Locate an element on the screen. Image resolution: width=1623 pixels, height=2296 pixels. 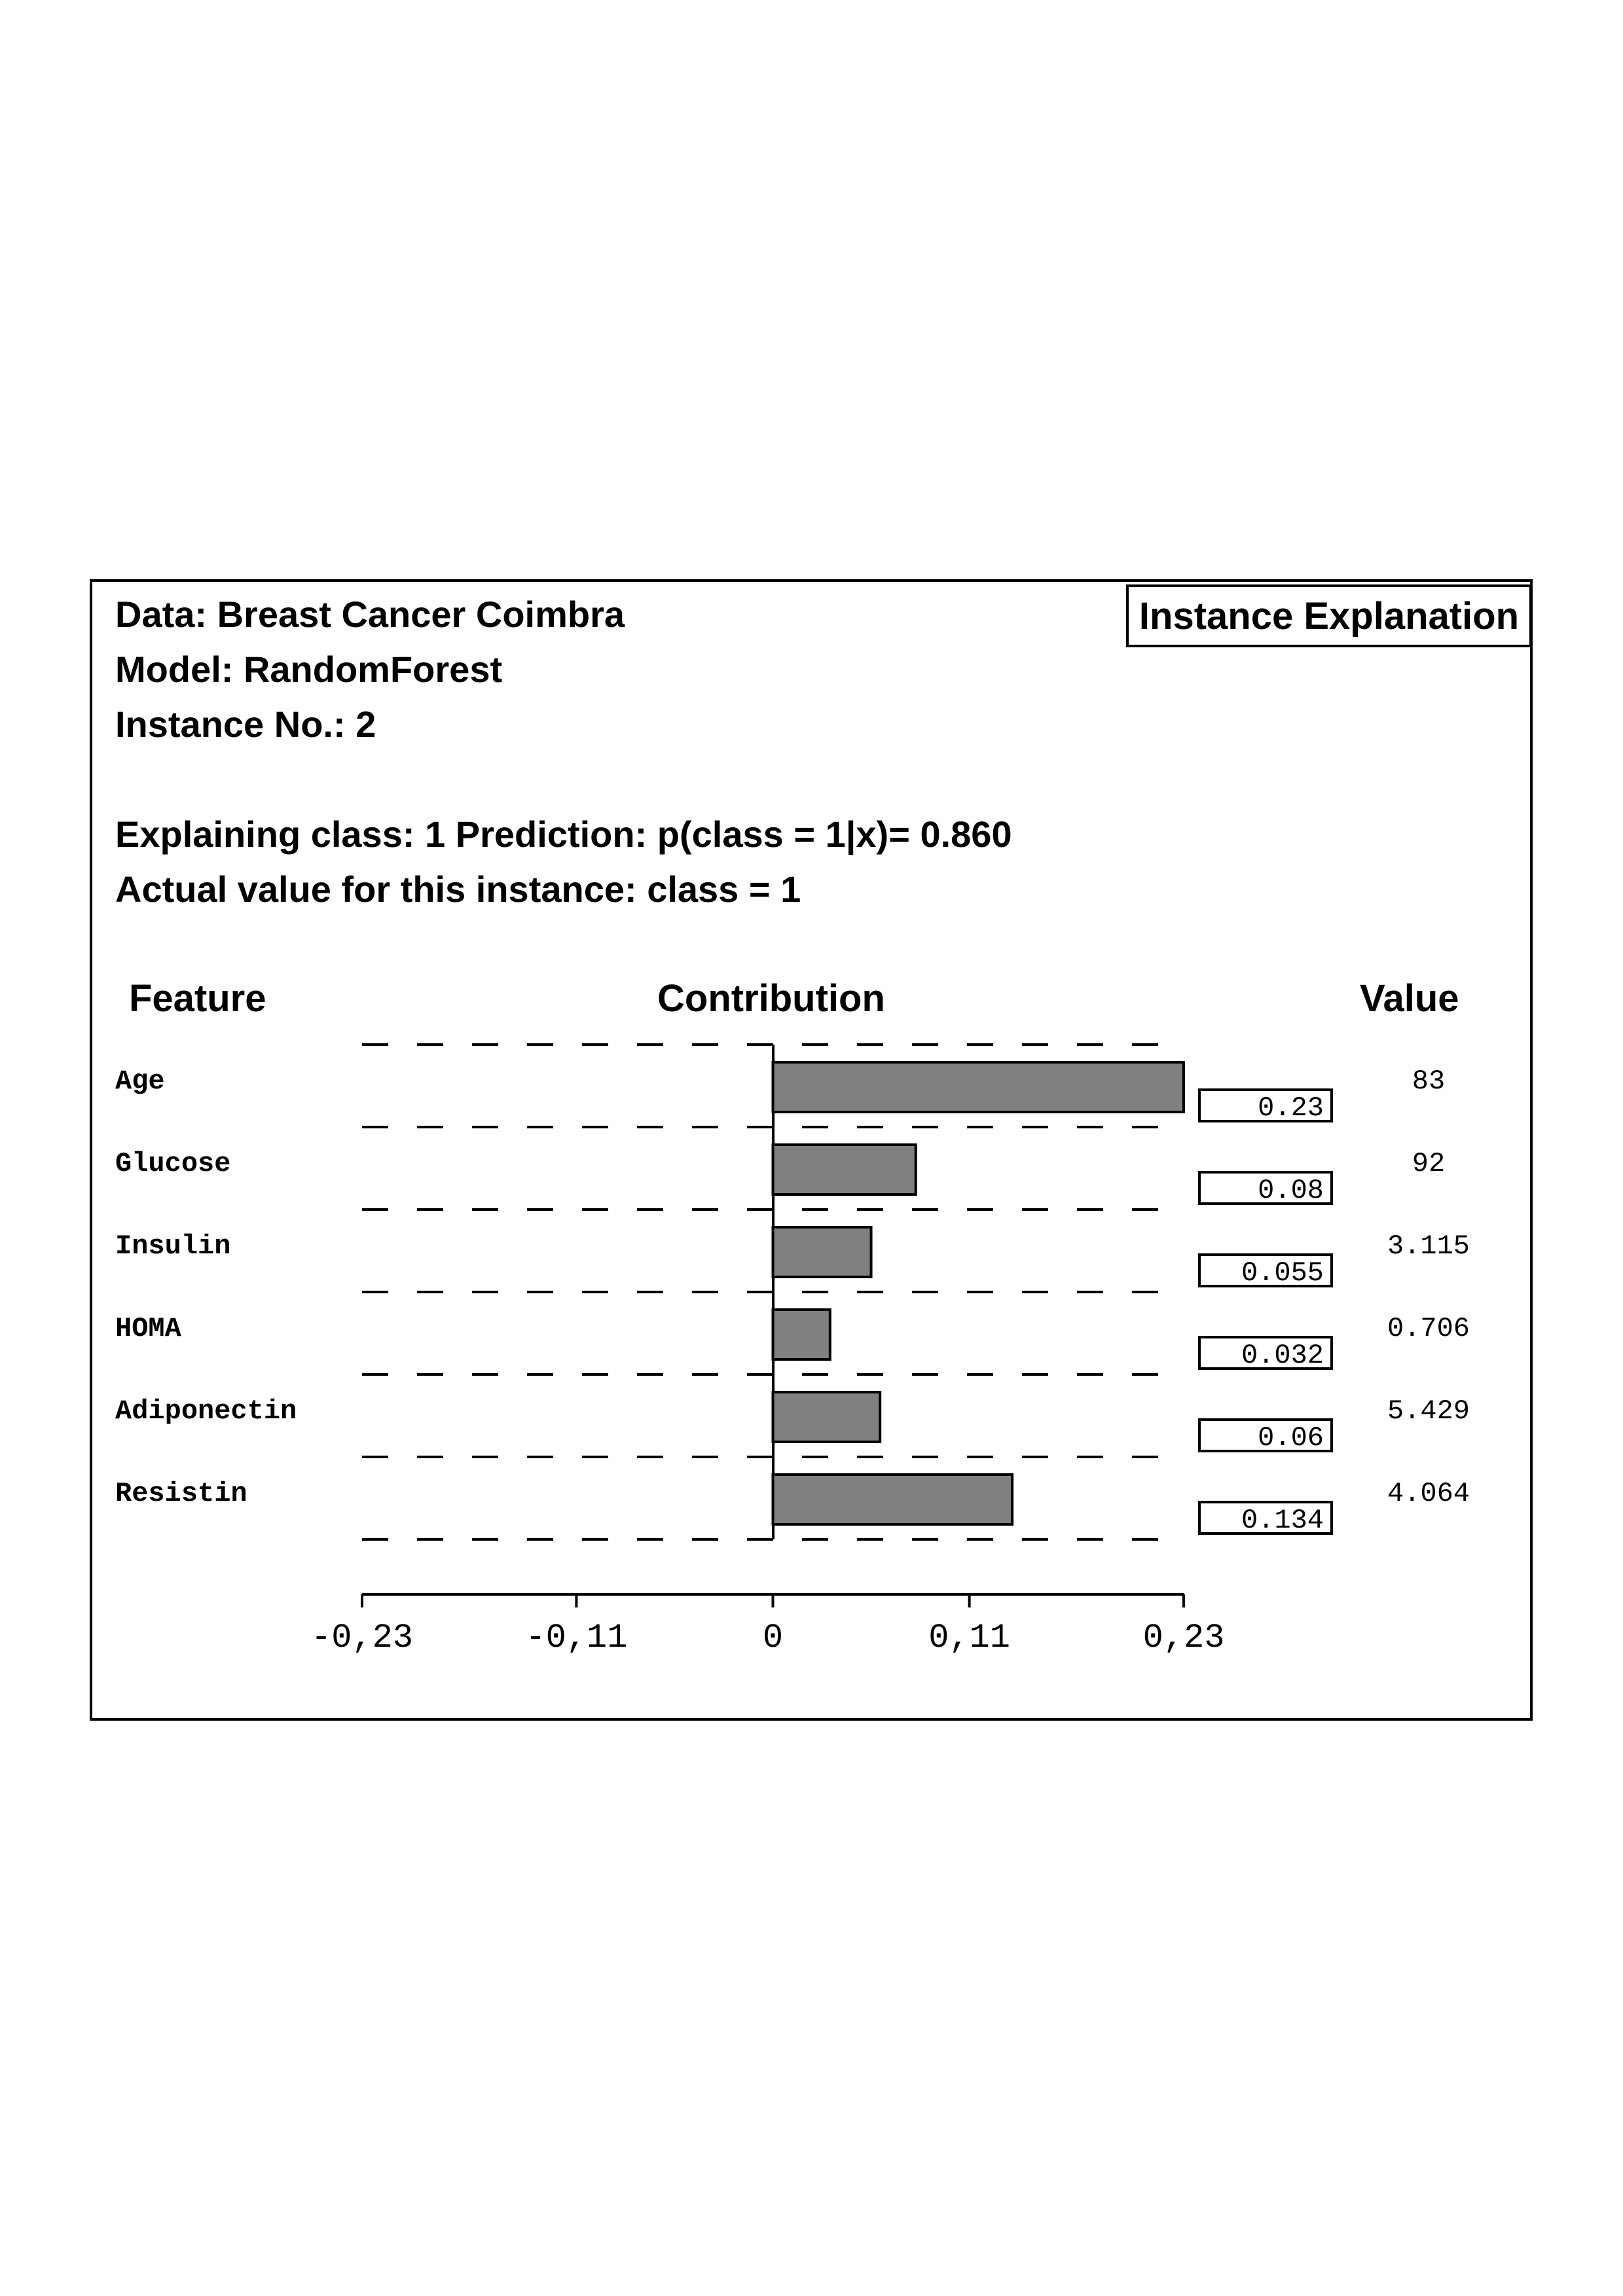
contribution-value-label: 0.032 is located at coordinates (1282, 1355).